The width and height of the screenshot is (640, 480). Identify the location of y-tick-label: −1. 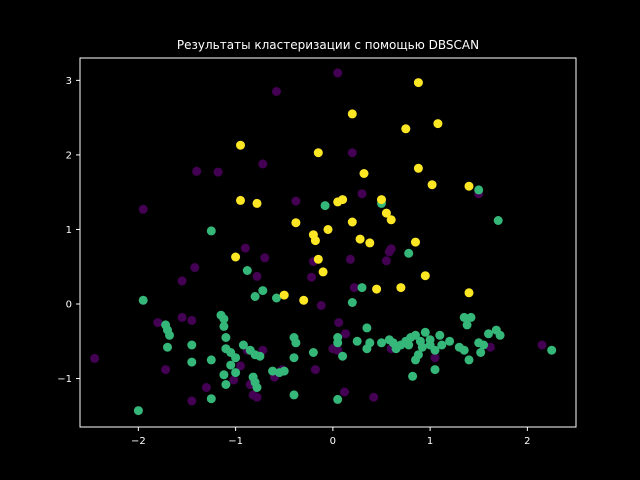
(64, 379).